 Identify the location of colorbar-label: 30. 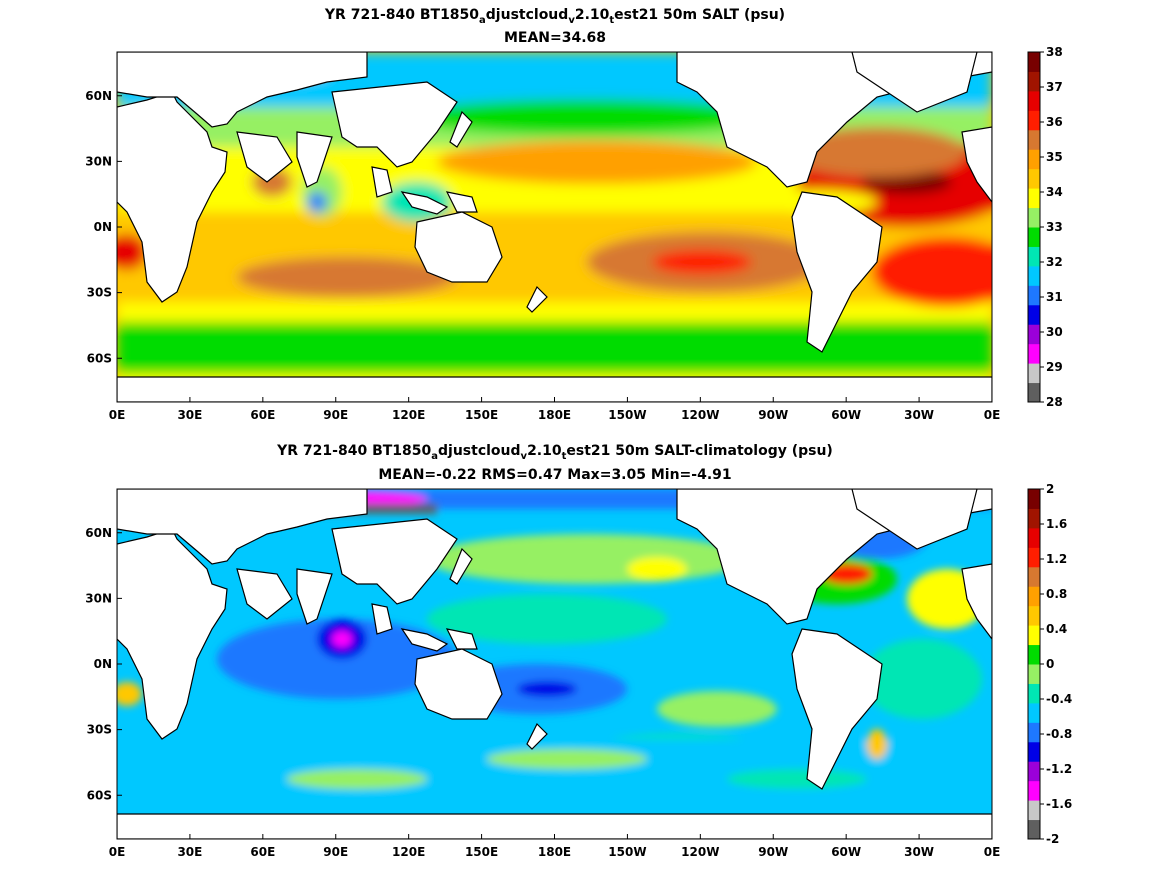
(1054, 332).